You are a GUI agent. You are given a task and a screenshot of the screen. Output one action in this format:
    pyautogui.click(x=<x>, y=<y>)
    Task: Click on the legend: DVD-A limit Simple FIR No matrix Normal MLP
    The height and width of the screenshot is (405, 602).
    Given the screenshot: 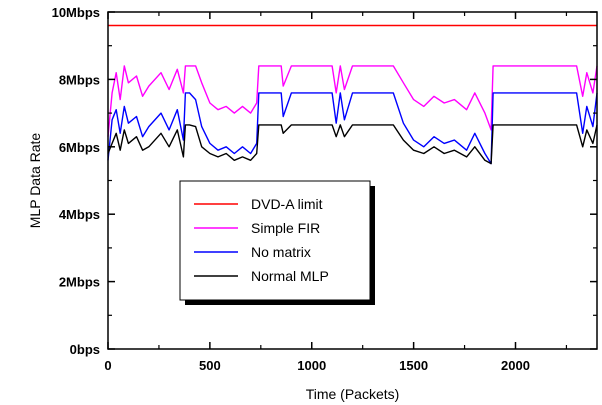 What is the action you would take?
    pyautogui.click(x=277, y=242)
    